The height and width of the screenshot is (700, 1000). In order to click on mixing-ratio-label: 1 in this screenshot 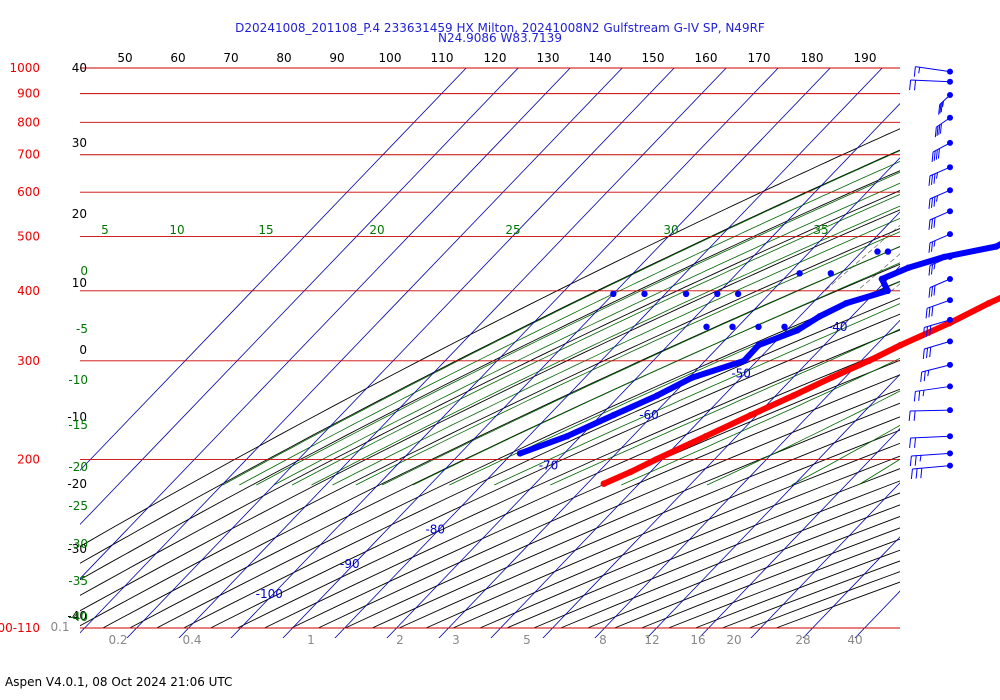, I will do `click(311, 640)`.